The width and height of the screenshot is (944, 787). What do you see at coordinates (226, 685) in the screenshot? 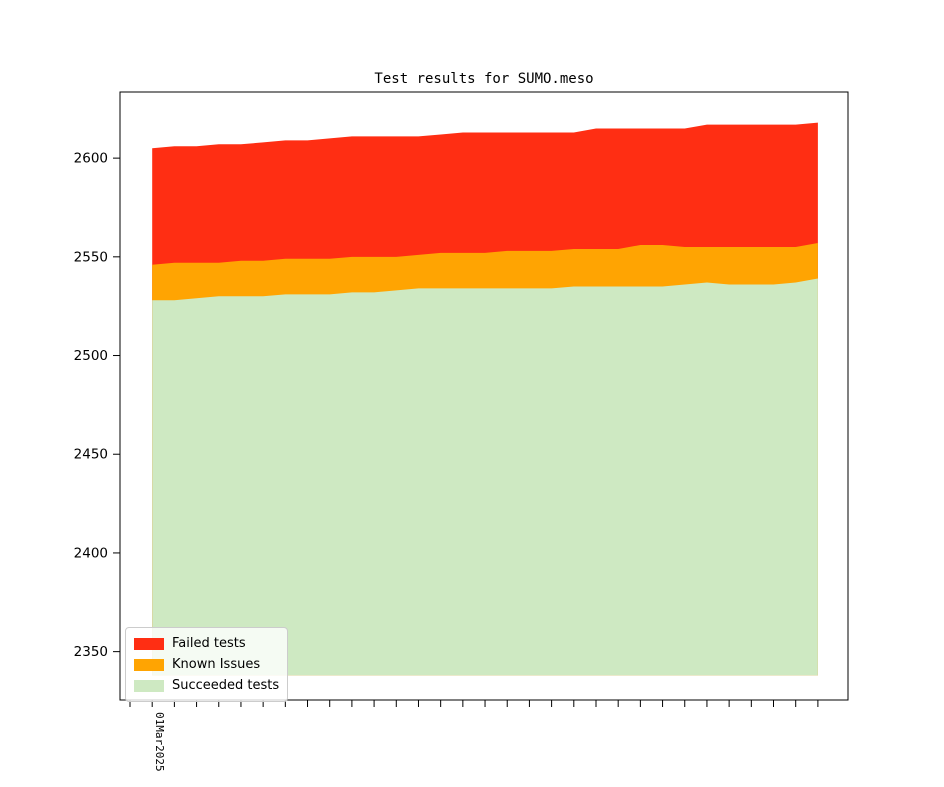
I see `legend-label: Succeeded tests` at bounding box center [226, 685].